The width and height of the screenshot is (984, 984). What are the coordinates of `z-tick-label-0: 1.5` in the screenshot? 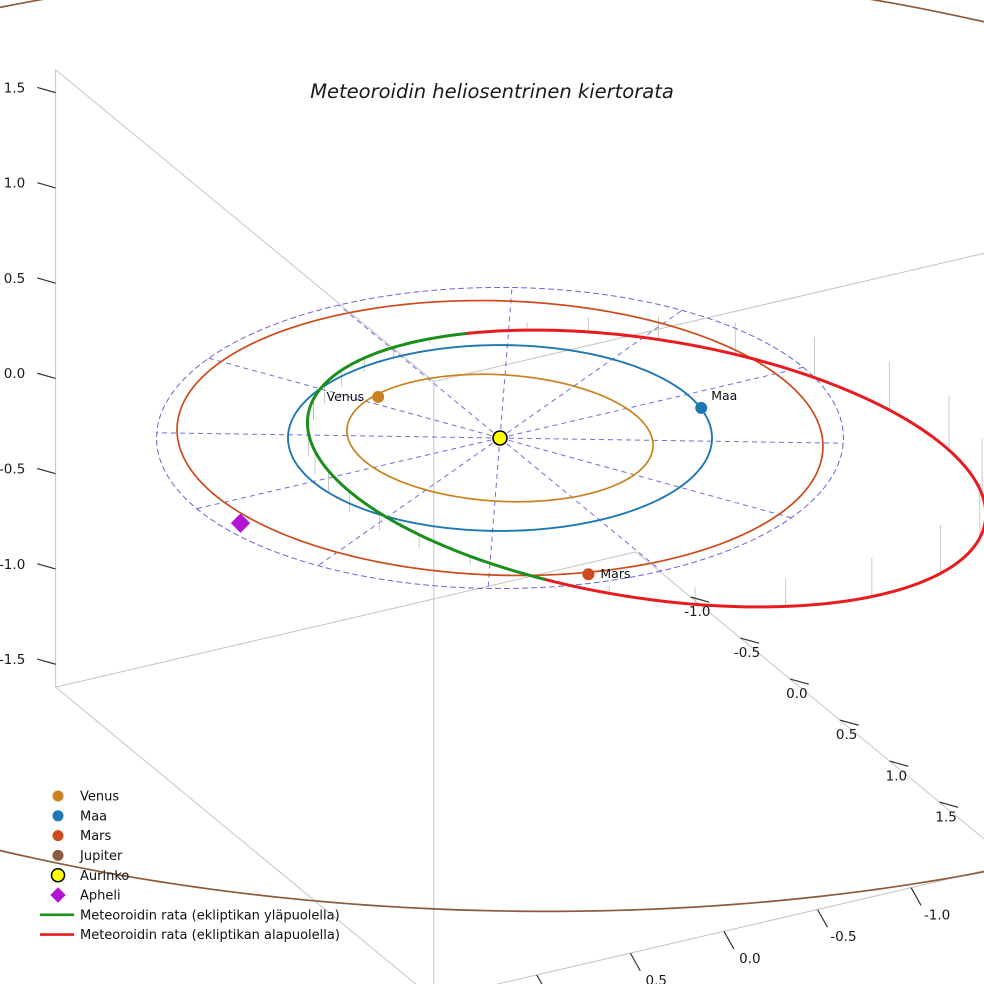 It's located at (14, 88).